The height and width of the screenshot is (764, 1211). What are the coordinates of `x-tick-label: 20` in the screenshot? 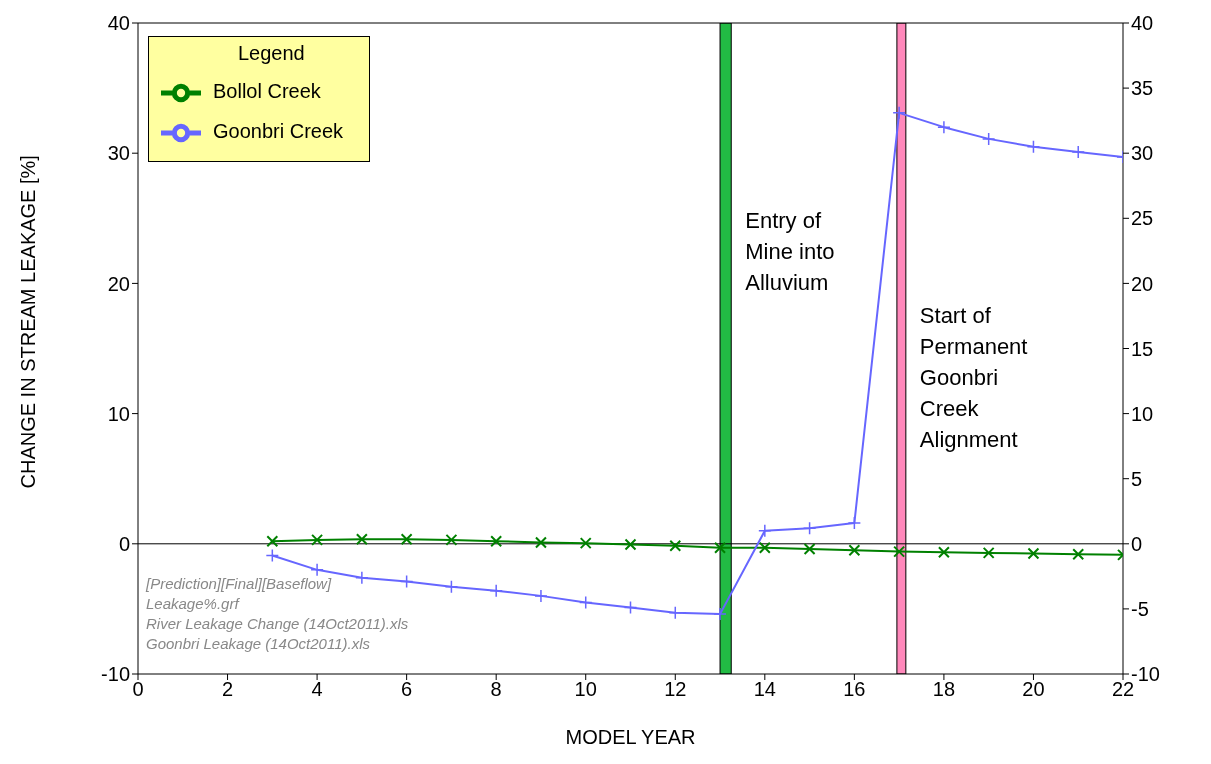 It's located at (1033, 689).